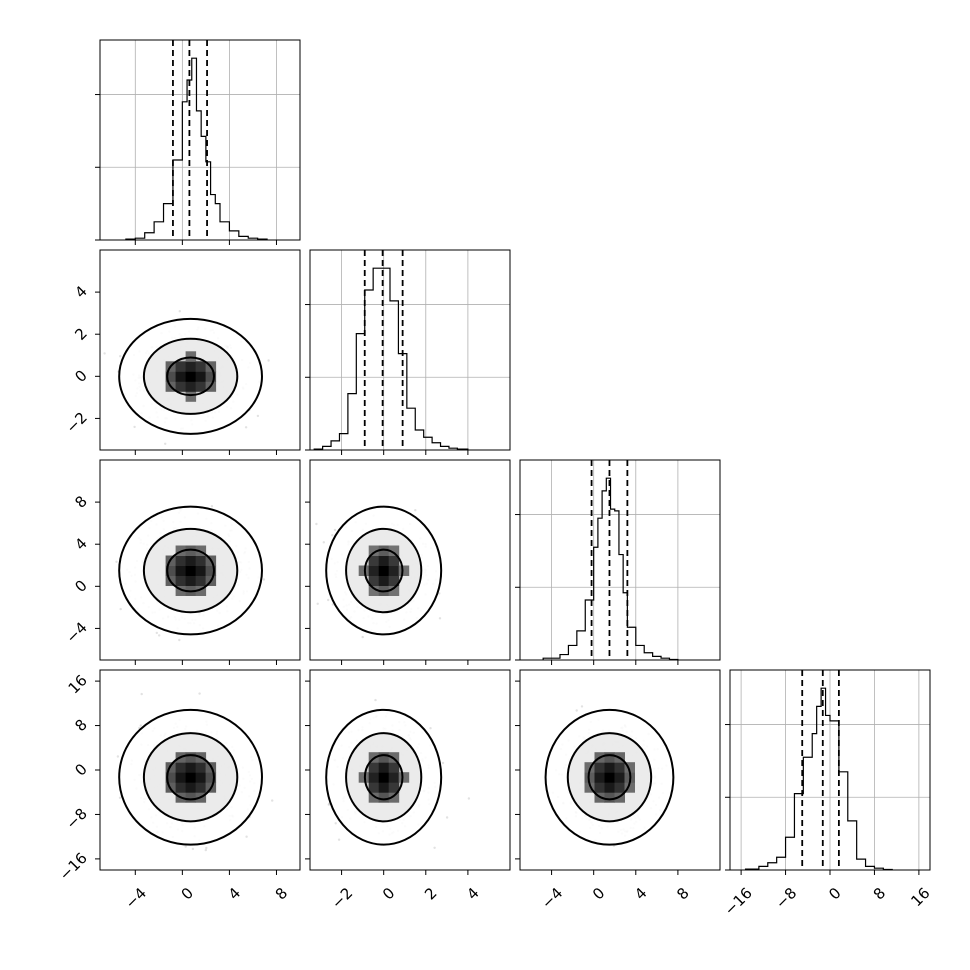 The image size is (970, 970). What do you see at coordinates (80, 333) in the screenshot?
I see `y-tick-label: 2` at bounding box center [80, 333].